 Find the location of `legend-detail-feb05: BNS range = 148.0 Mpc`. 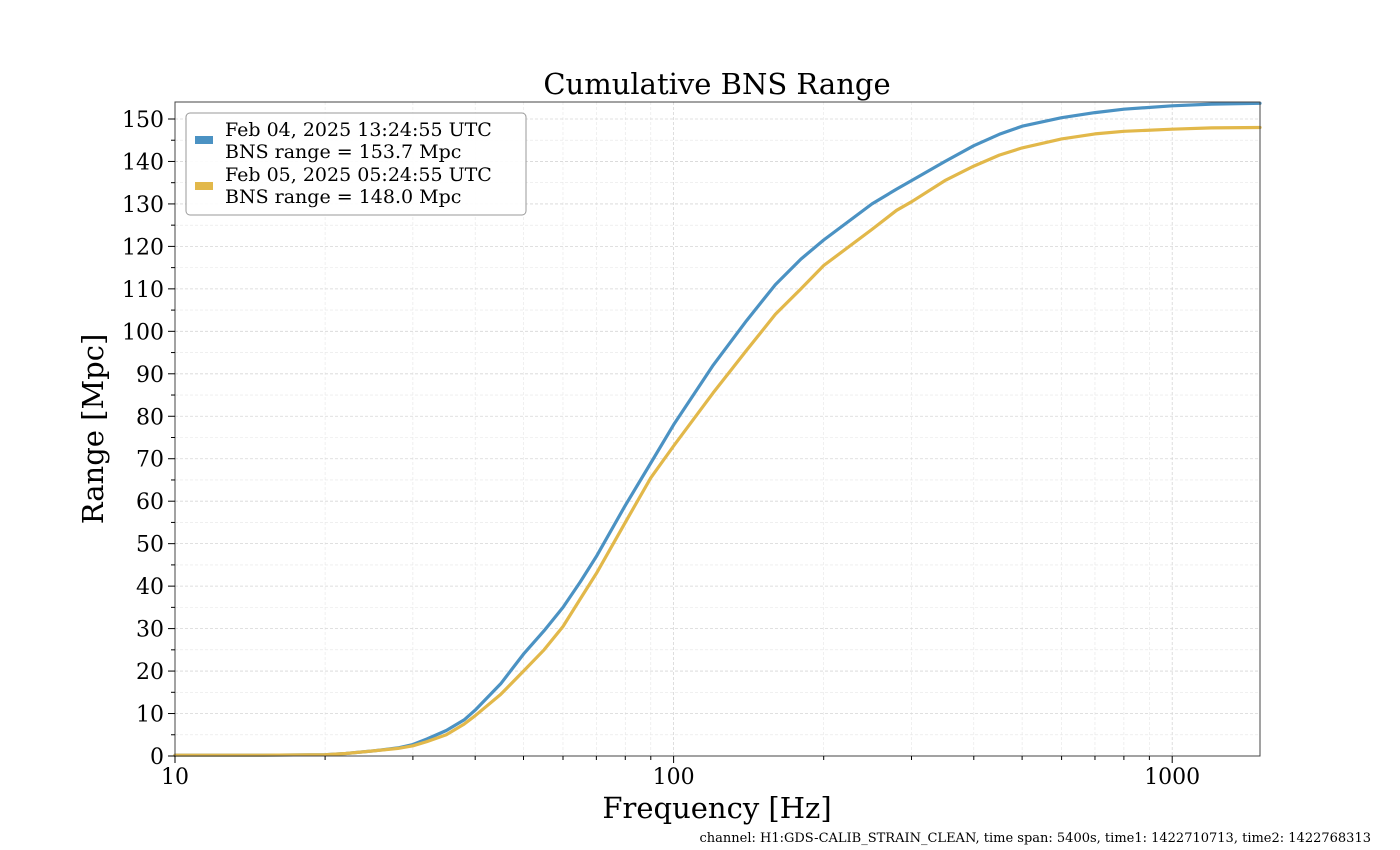

legend-detail-feb05: BNS range = 148.0 Mpc is located at coordinates (343, 197).